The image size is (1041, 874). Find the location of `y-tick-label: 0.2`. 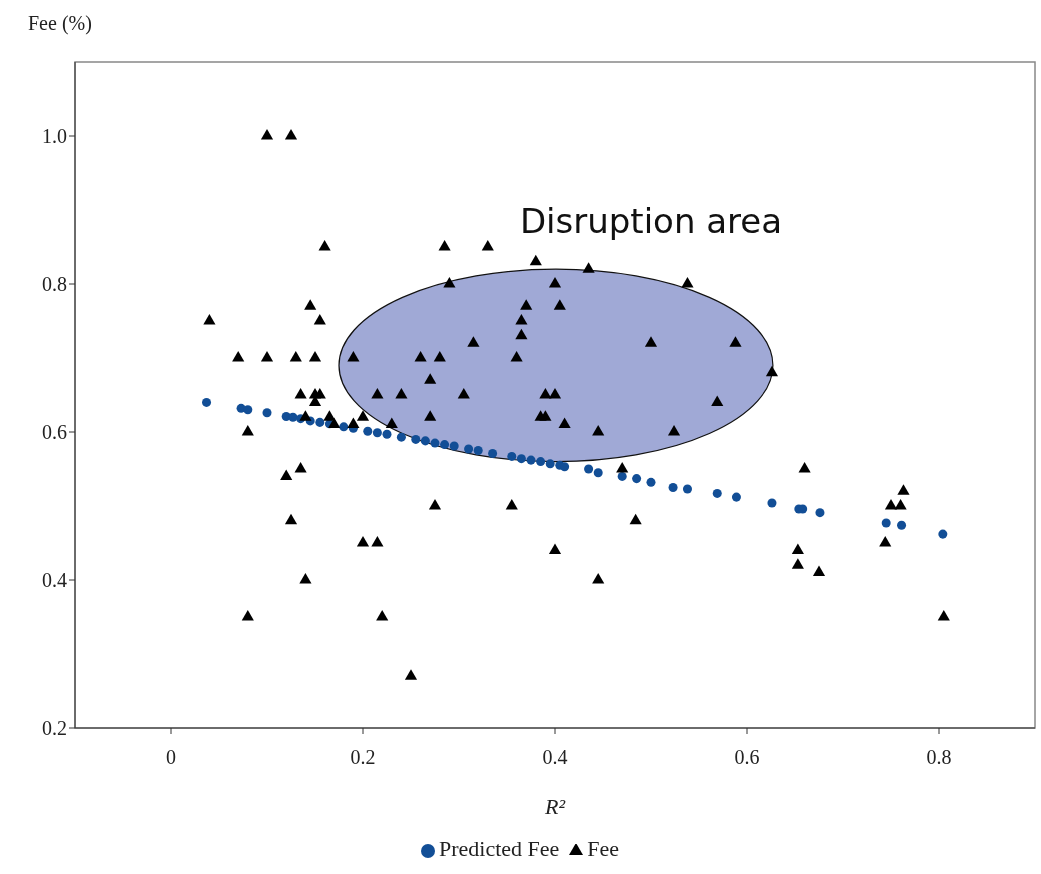

y-tick-label: 0.2 is located at coordinates (54, 728).